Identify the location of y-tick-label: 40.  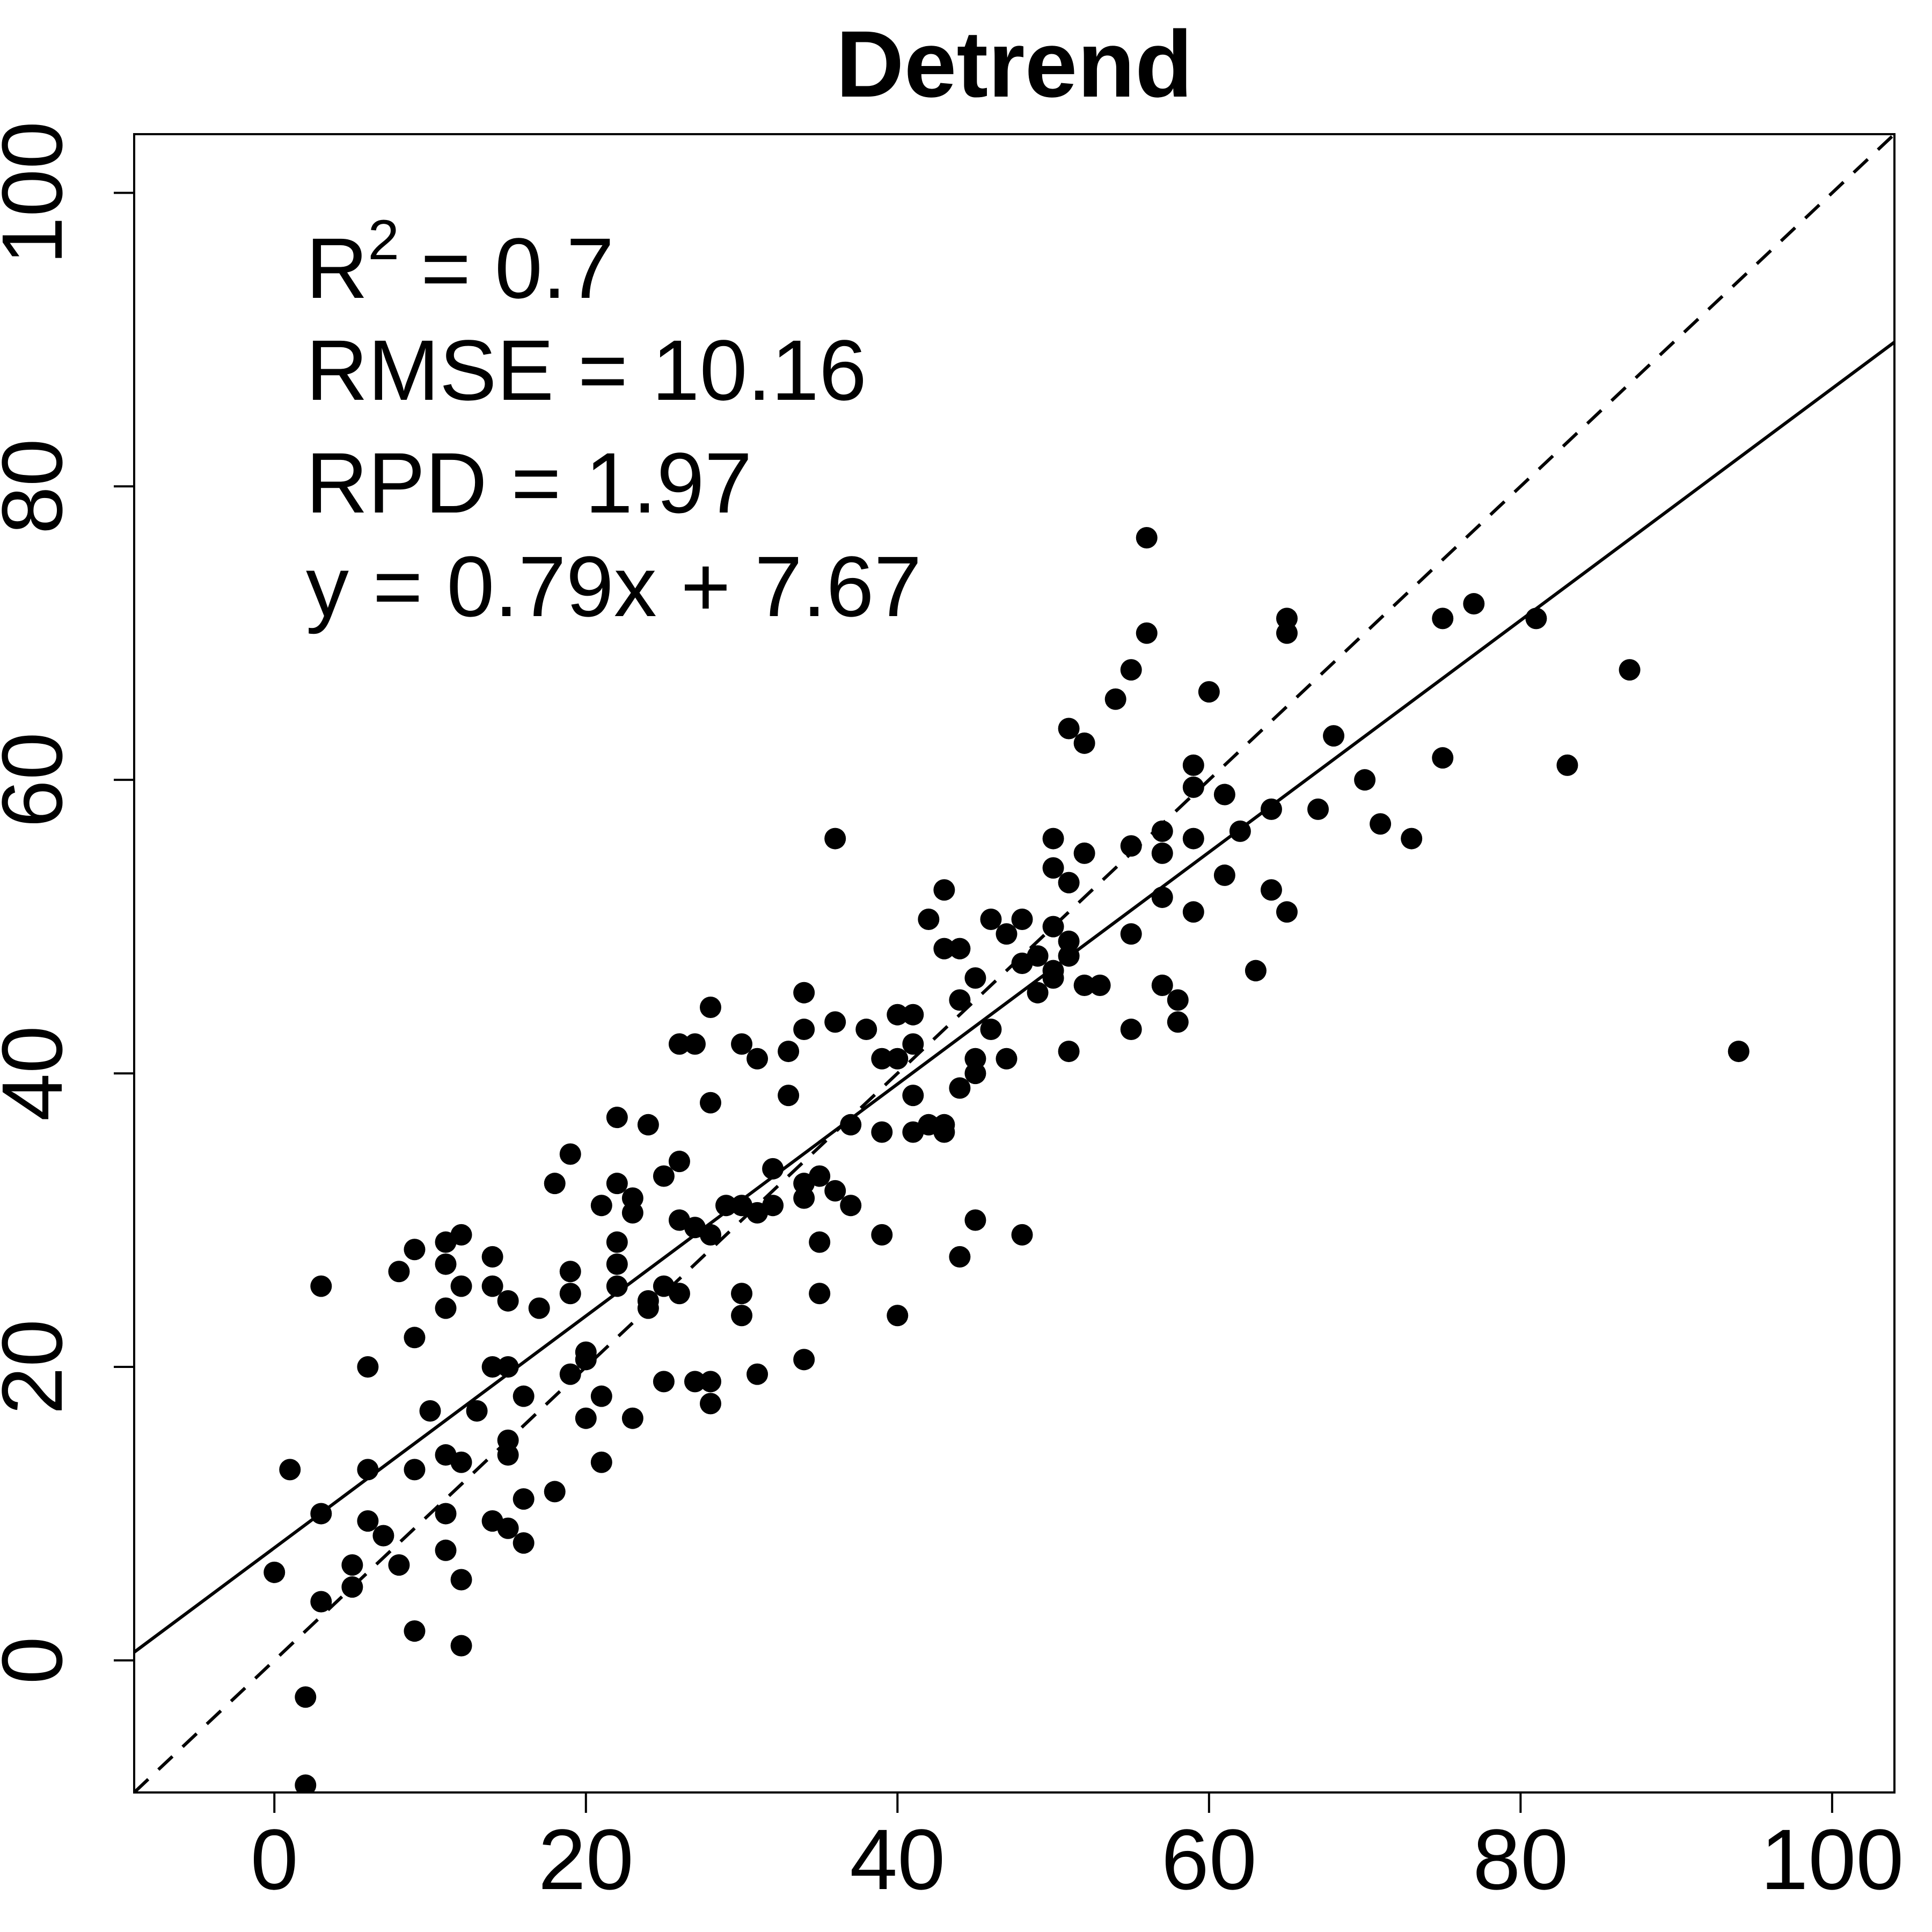
(40, 1073).